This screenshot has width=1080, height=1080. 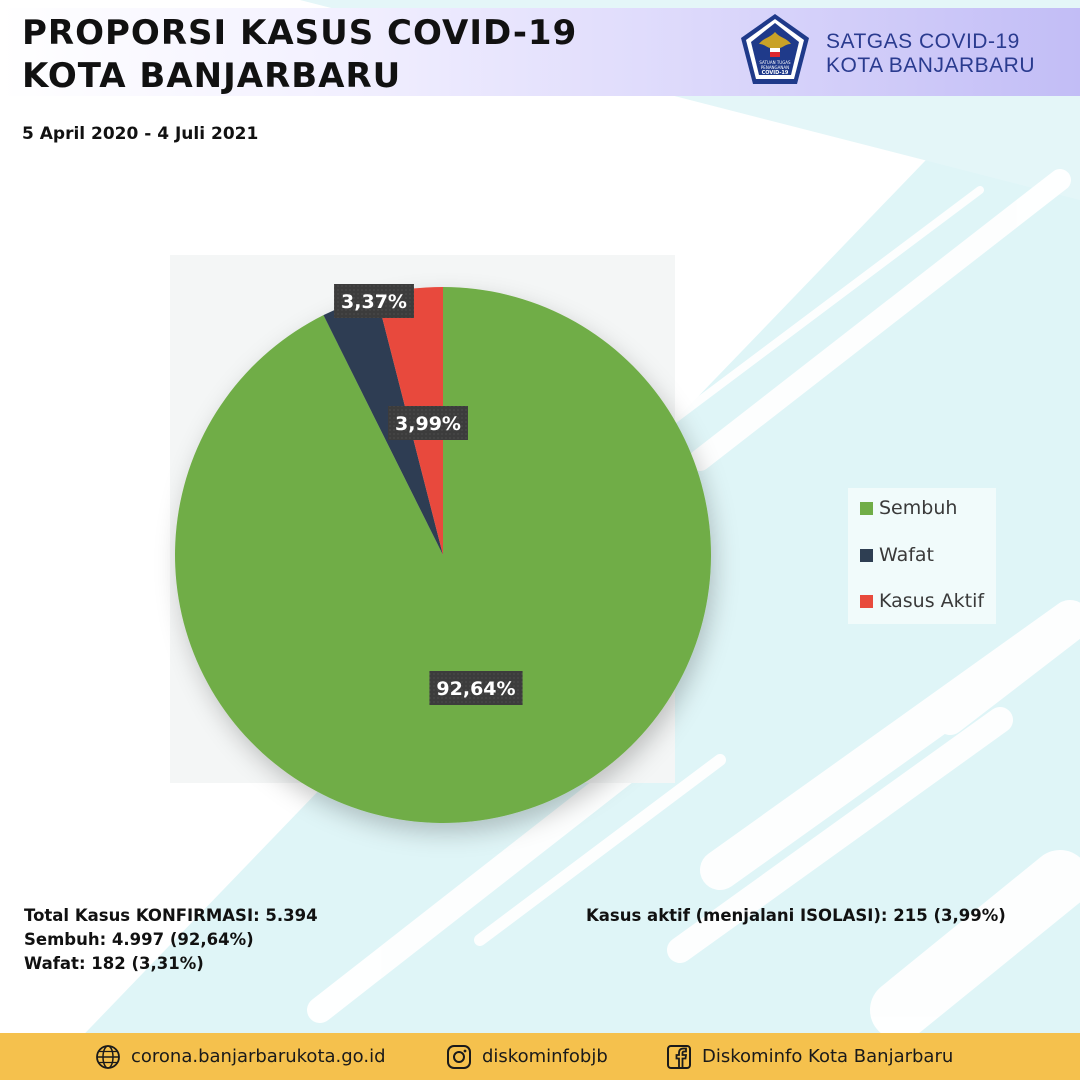 I want to click on footer-website: corona.banjarbarukota.go.id, so click(x=240, y=1056).